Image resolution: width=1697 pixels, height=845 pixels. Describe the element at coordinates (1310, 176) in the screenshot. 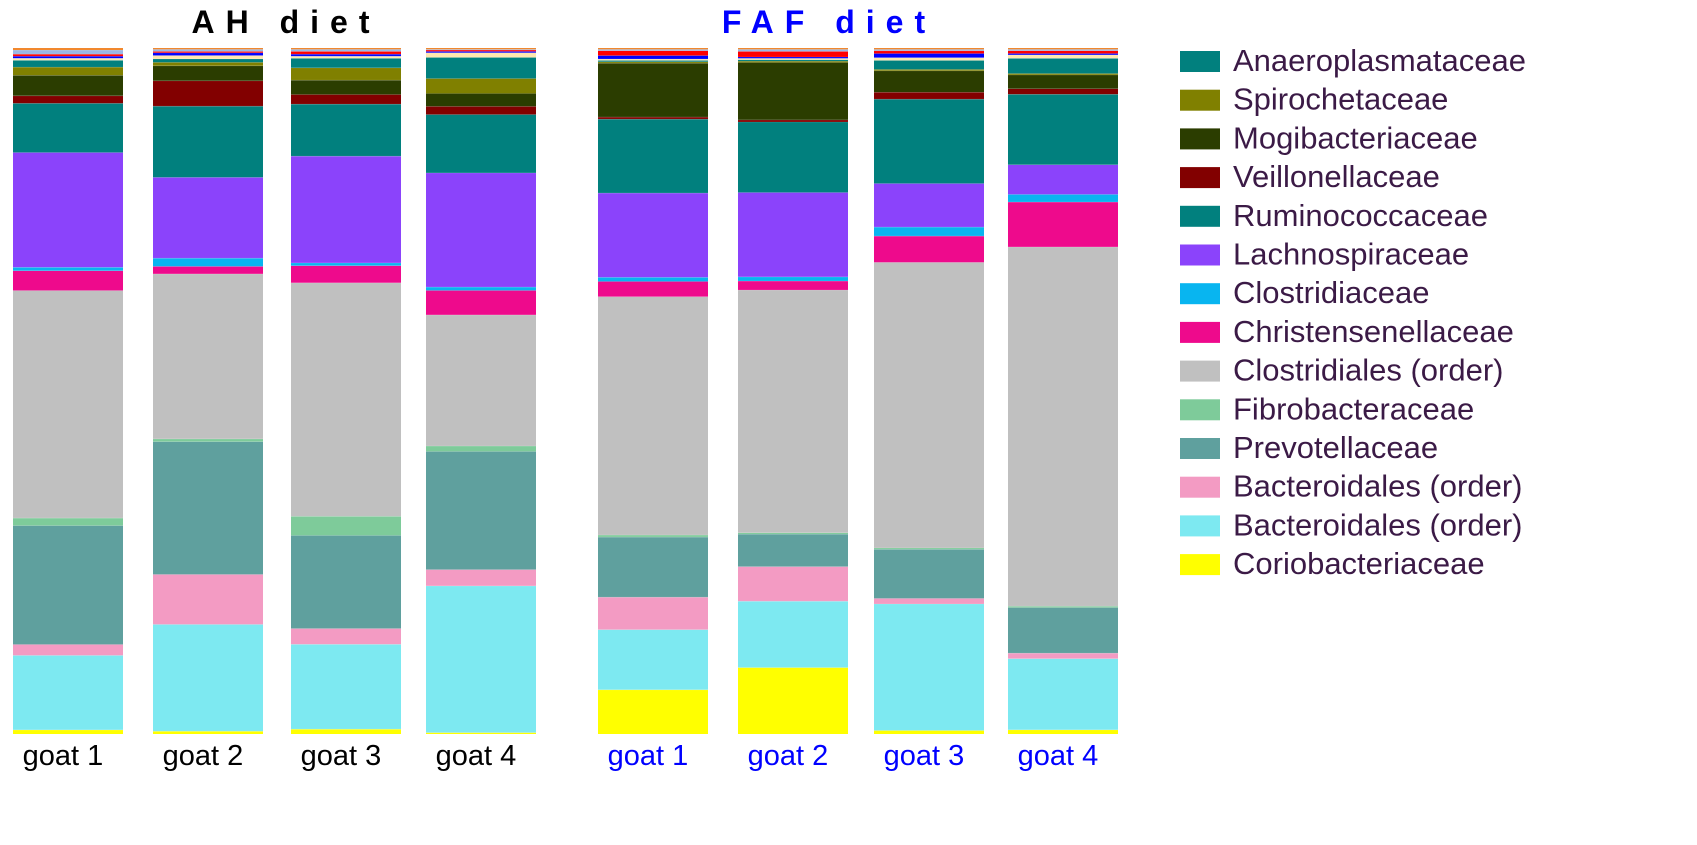

I see `legend-item: Veillonellaceae` at that location.